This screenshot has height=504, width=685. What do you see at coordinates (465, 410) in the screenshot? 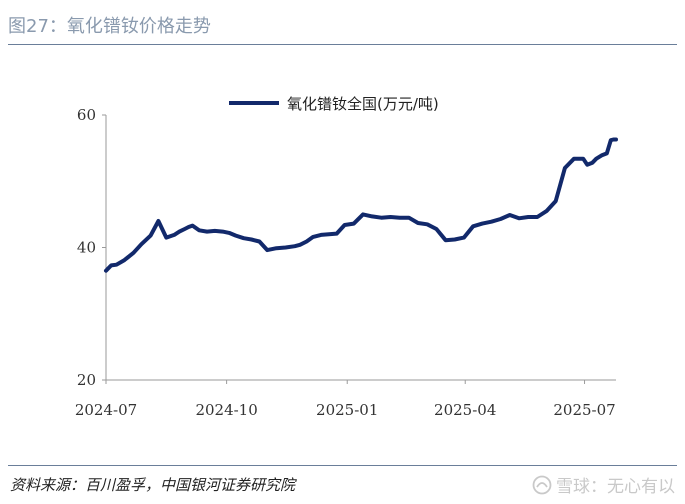
I see `x-tick-label: 2025-04` at bounding box center [465, 410].